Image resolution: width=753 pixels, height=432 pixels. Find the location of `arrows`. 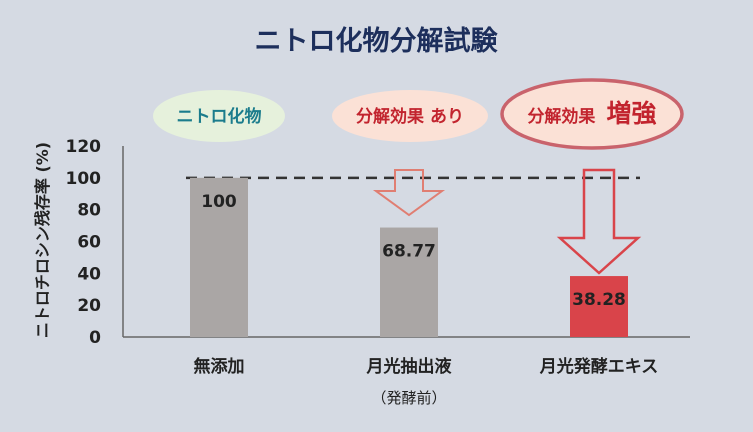

arrows is located at coordinates (507, 221).